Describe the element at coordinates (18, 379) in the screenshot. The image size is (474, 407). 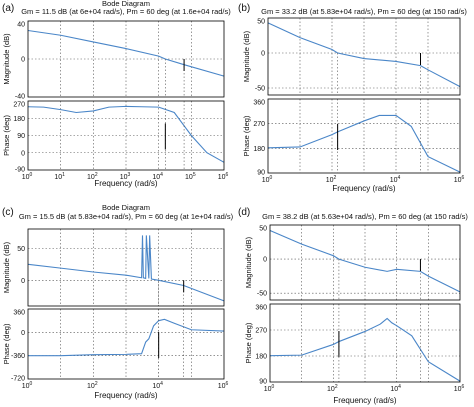
I see `phase-y-tick-label: -720` at that location.